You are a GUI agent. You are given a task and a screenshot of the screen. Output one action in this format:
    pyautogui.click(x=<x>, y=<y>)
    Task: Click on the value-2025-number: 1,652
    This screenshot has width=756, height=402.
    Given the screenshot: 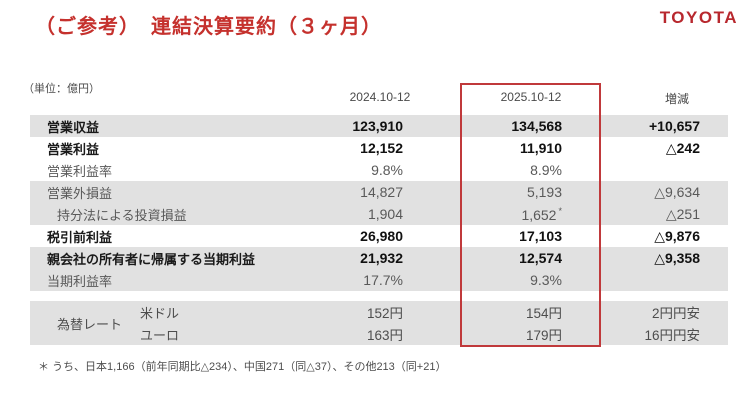 What is the action you would take?
    pyautogui.click(x=539, y=214)
    